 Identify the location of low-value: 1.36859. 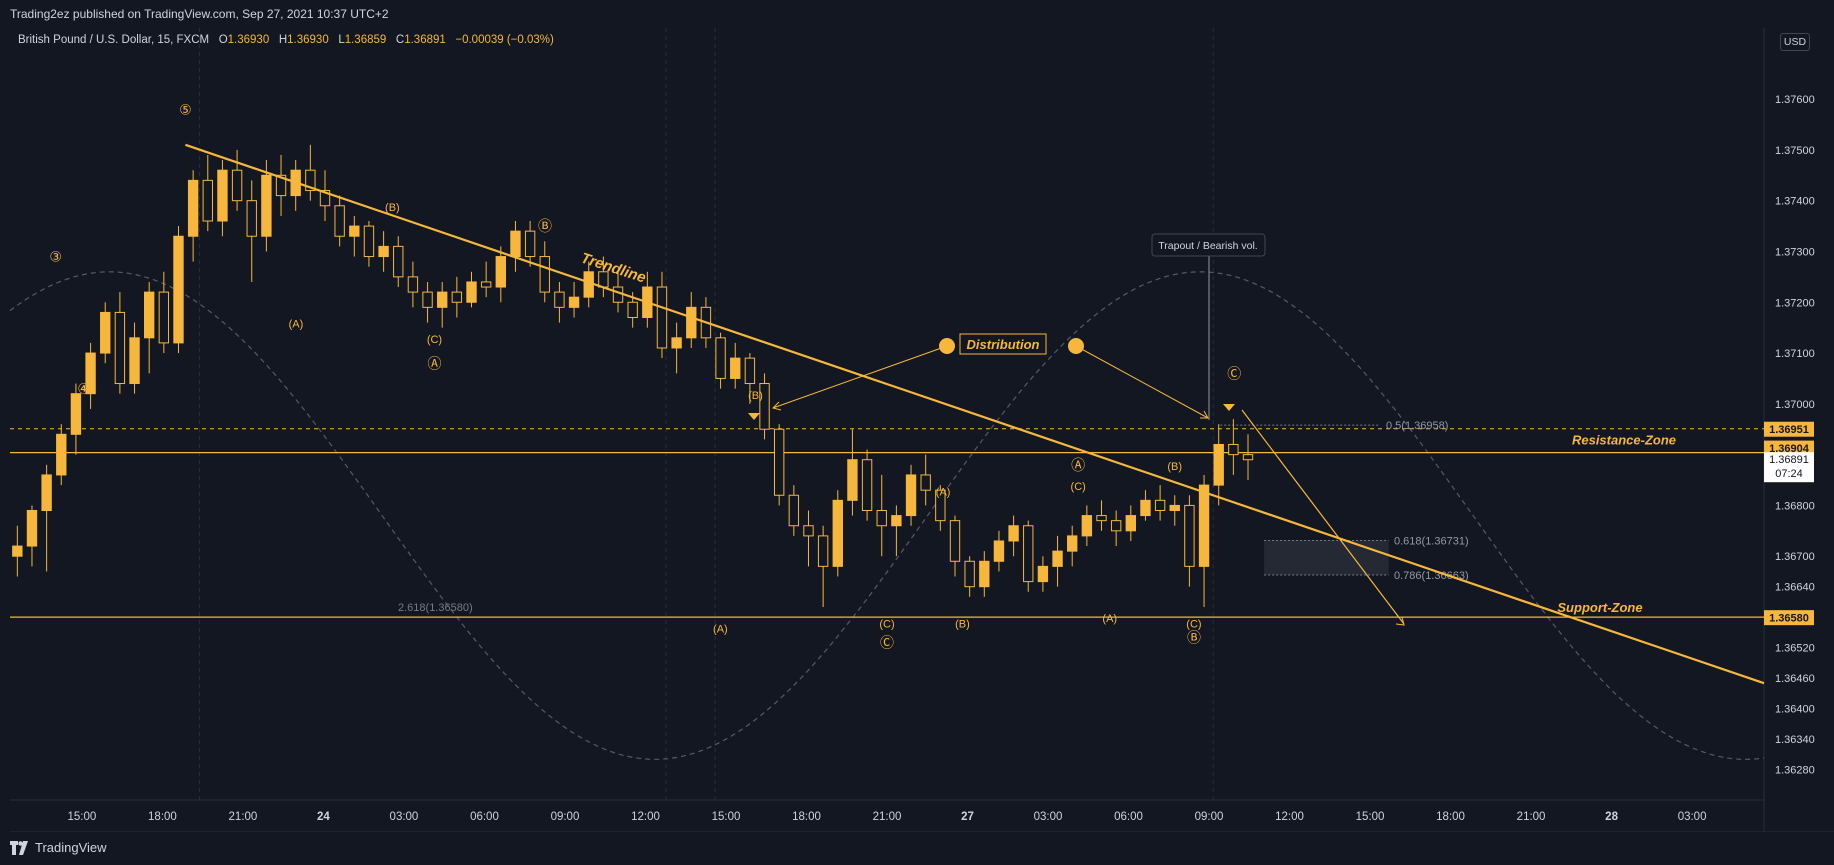
(365, 40).